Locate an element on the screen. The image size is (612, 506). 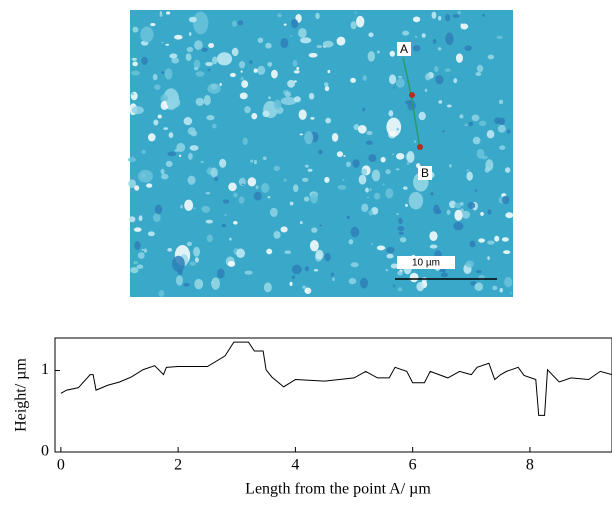
point-b-label: B is located at coordinates (425, 173).